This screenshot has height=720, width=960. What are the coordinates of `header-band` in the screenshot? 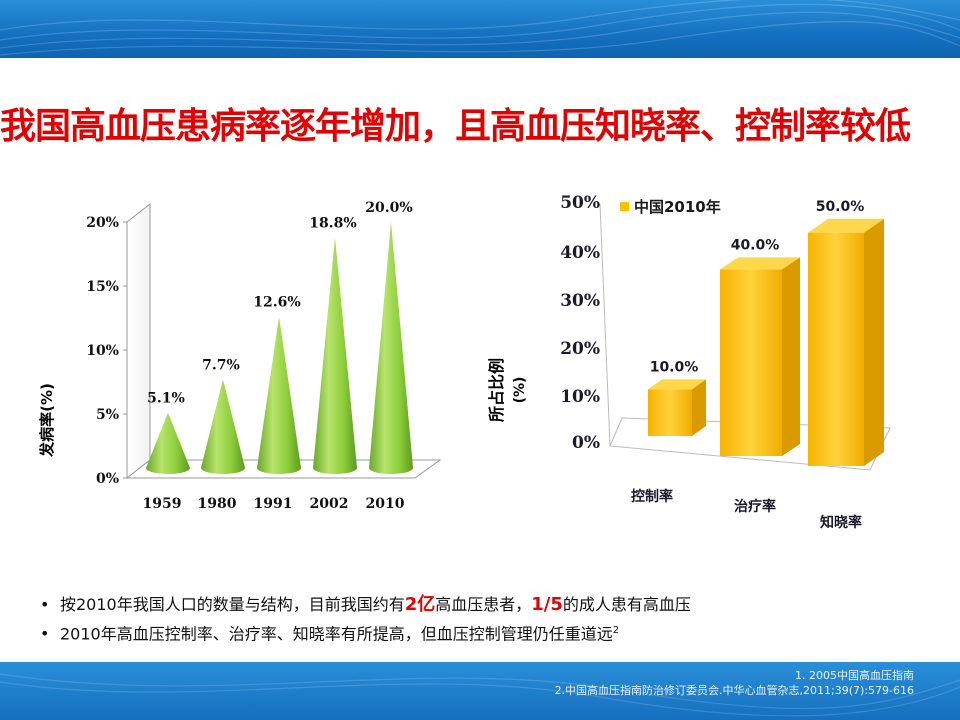 It's located at (480, 29).